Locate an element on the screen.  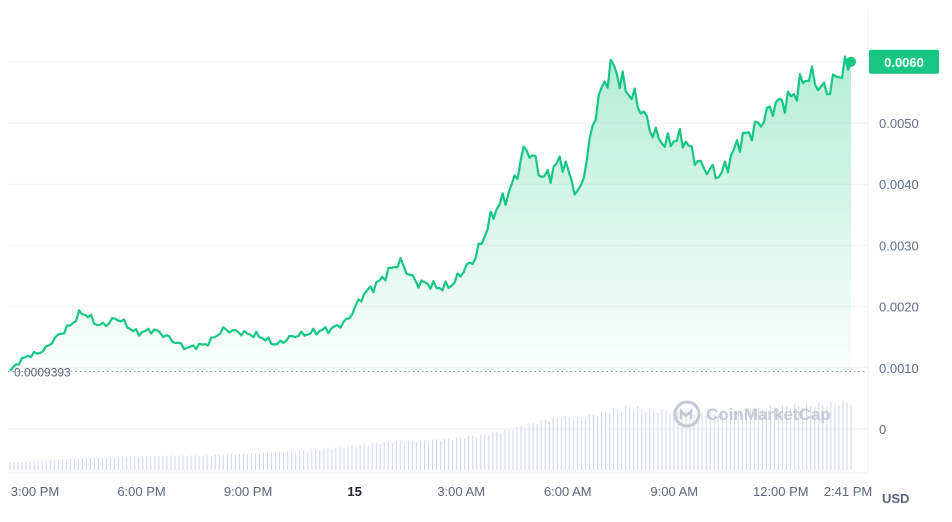
coinmarketcap-watermark: CoinMarketCap is located at coordinates (752, 414).